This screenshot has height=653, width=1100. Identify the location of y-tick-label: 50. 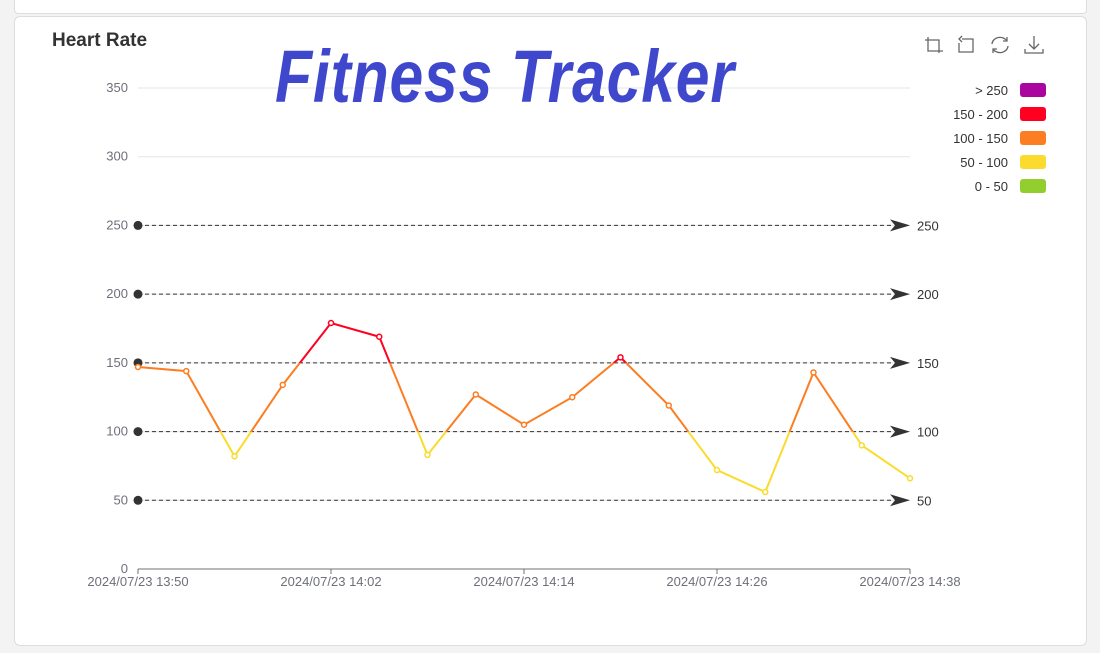
(121, 499).